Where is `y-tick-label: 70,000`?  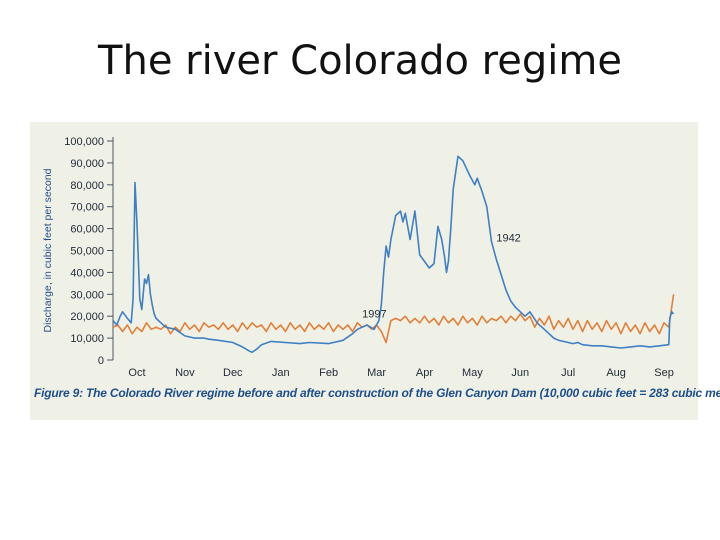
y-tick-label: 70,000 is located at coordinates (87, 208).